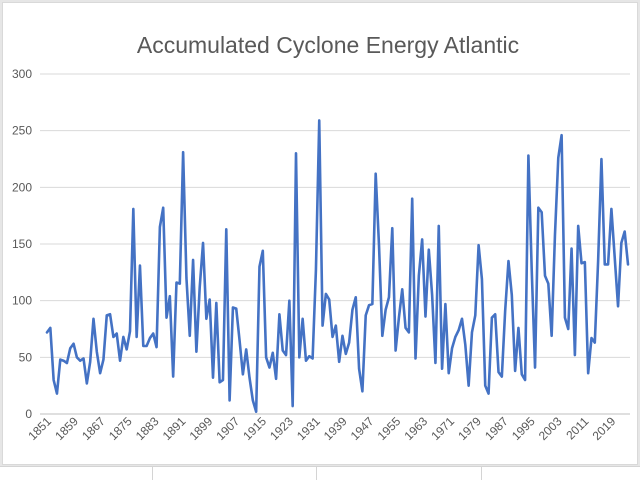  I want to click on x-tick-label: 1955, so click(389, 428).